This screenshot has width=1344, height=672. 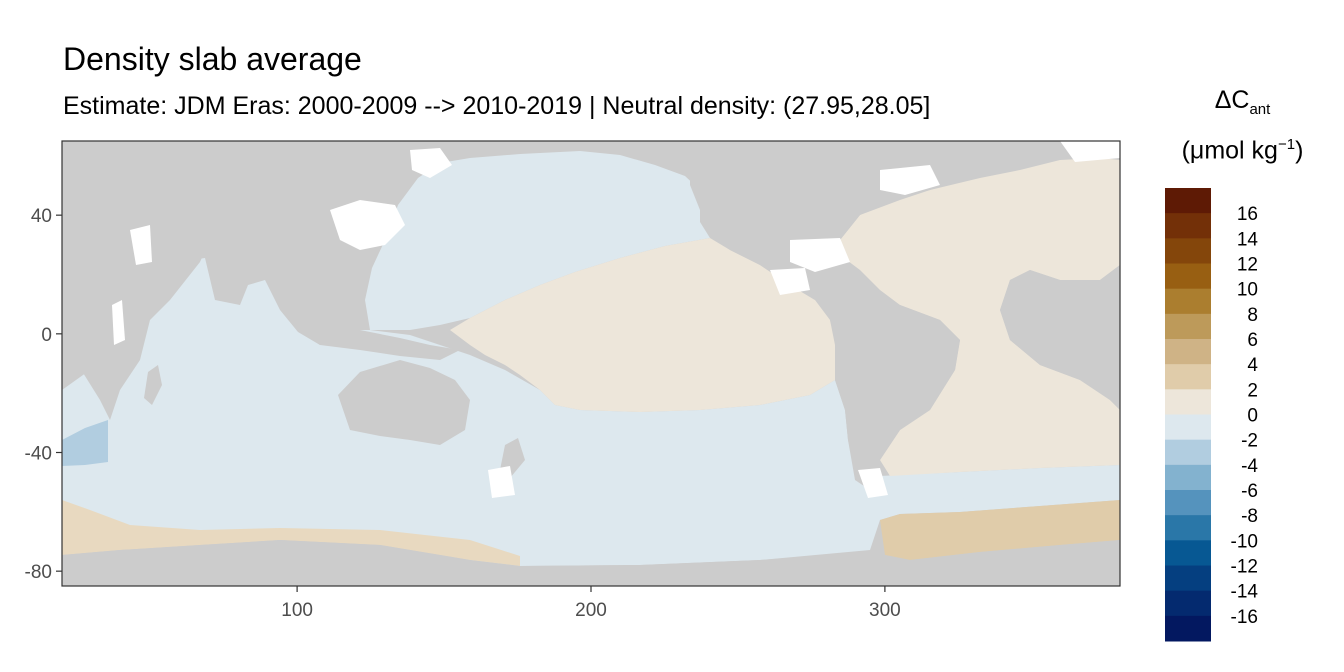 I want to click on legend-tick-label: -12, so click(x=1244, y=567).